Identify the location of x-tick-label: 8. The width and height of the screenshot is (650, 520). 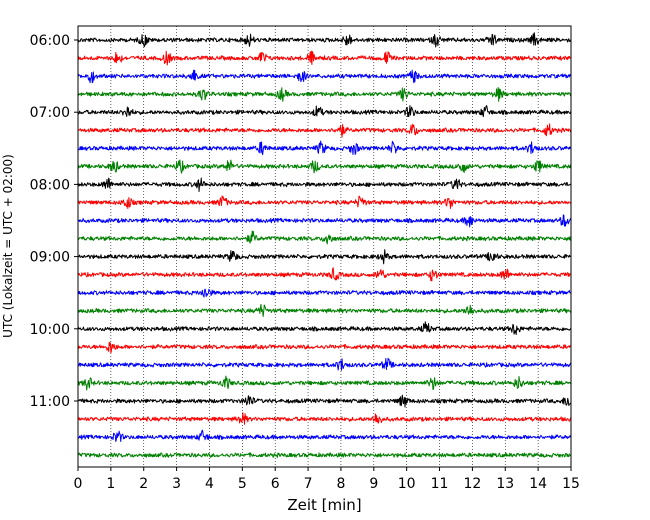
(340, 484).